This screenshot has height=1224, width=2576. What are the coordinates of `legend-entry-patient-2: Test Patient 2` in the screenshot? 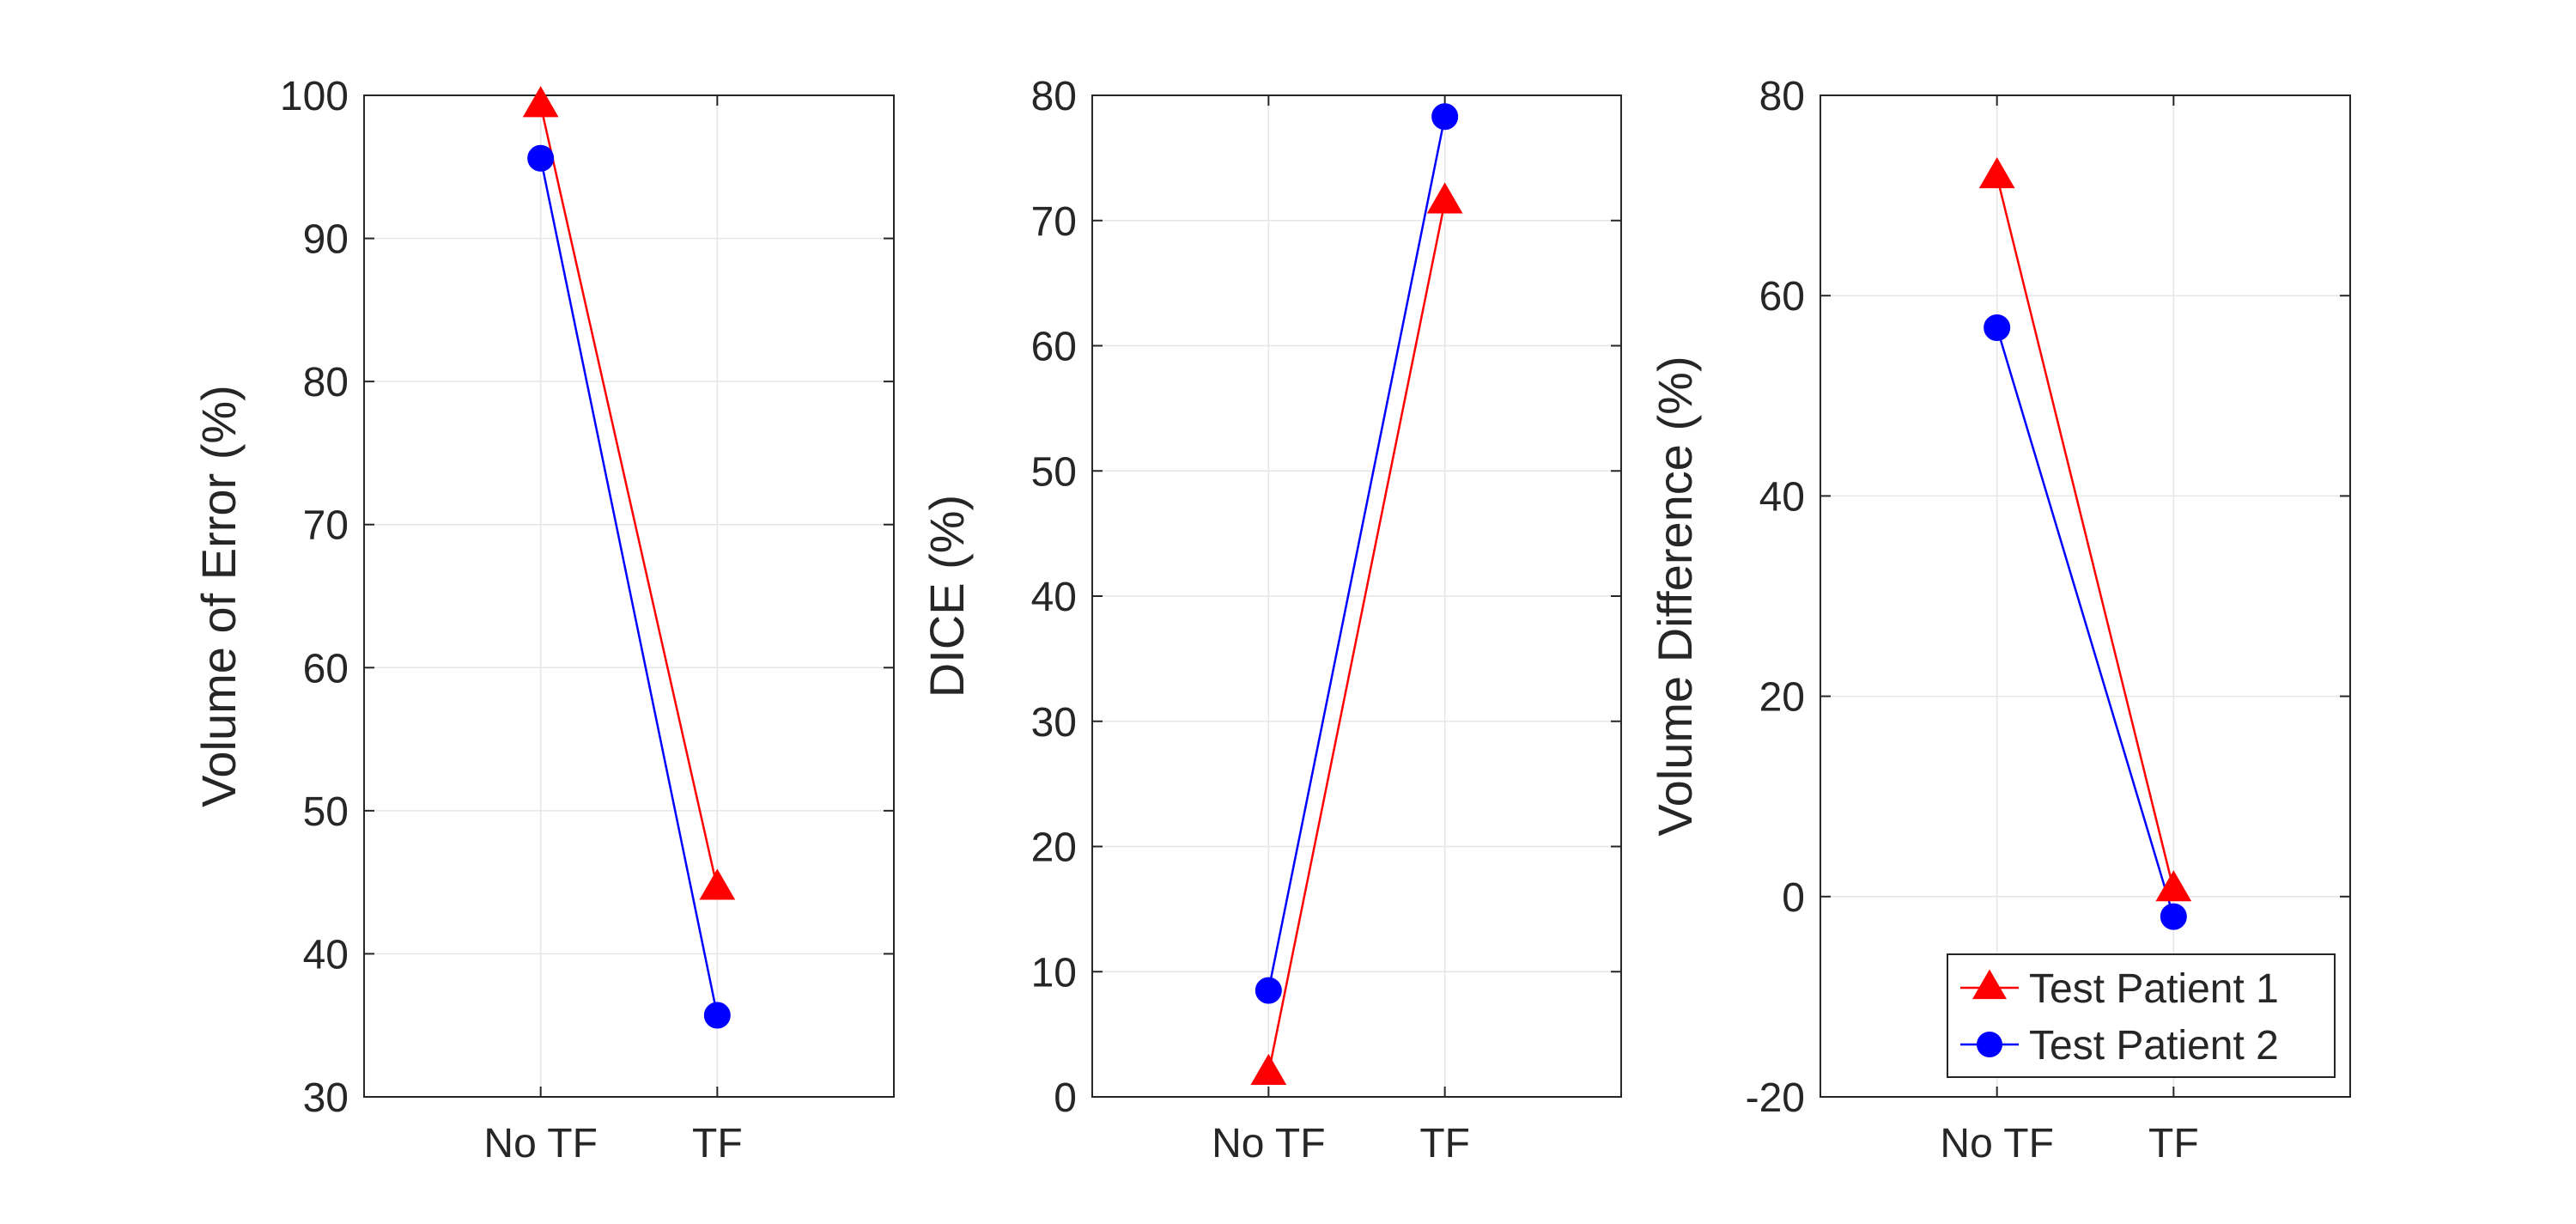 It's located at (2154, 1046).